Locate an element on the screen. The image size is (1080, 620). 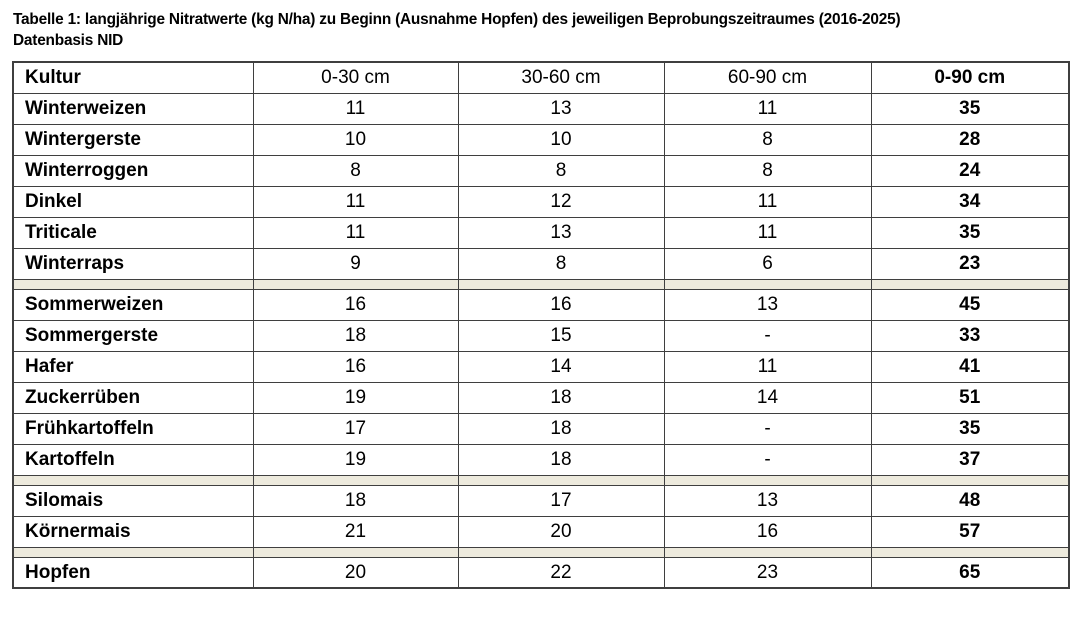
kultur-cell: Kartoffeln is located at coordinates (133, 459).